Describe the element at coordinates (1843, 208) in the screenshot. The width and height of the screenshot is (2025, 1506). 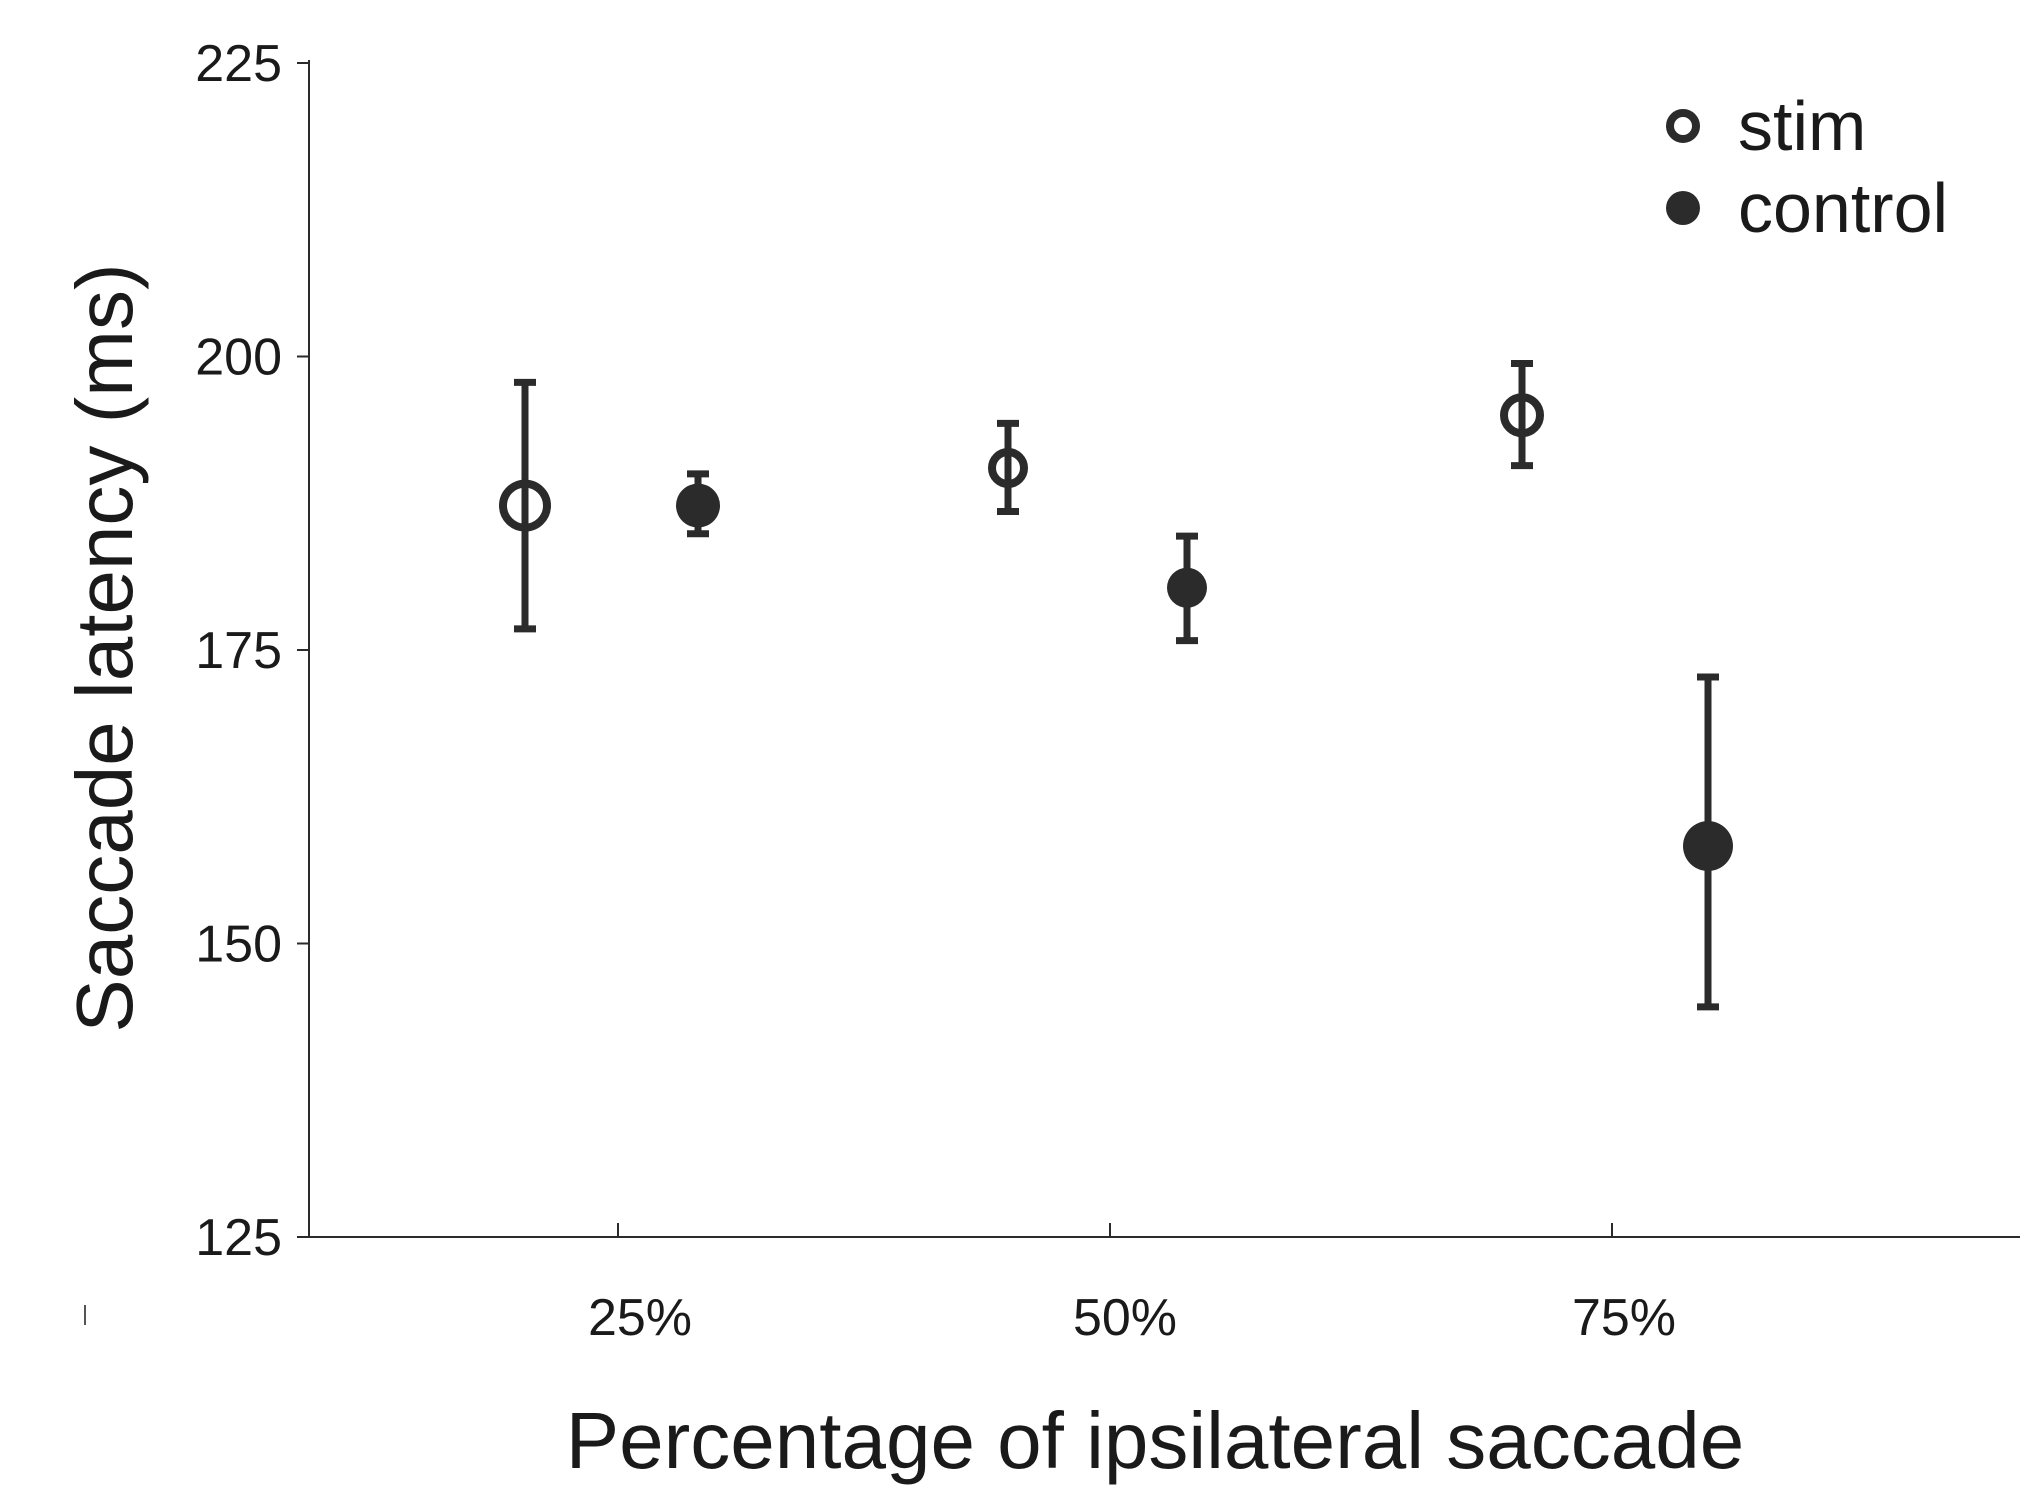
I see `legend-label-control: control` at that location.